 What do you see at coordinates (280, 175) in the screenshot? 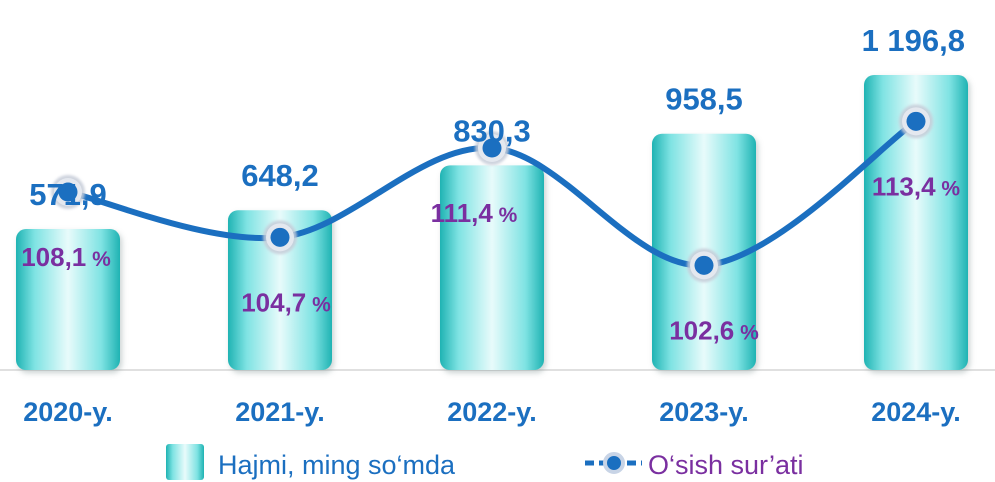
I see `value-label-2: 648,2` at bounding box center [280, 175].